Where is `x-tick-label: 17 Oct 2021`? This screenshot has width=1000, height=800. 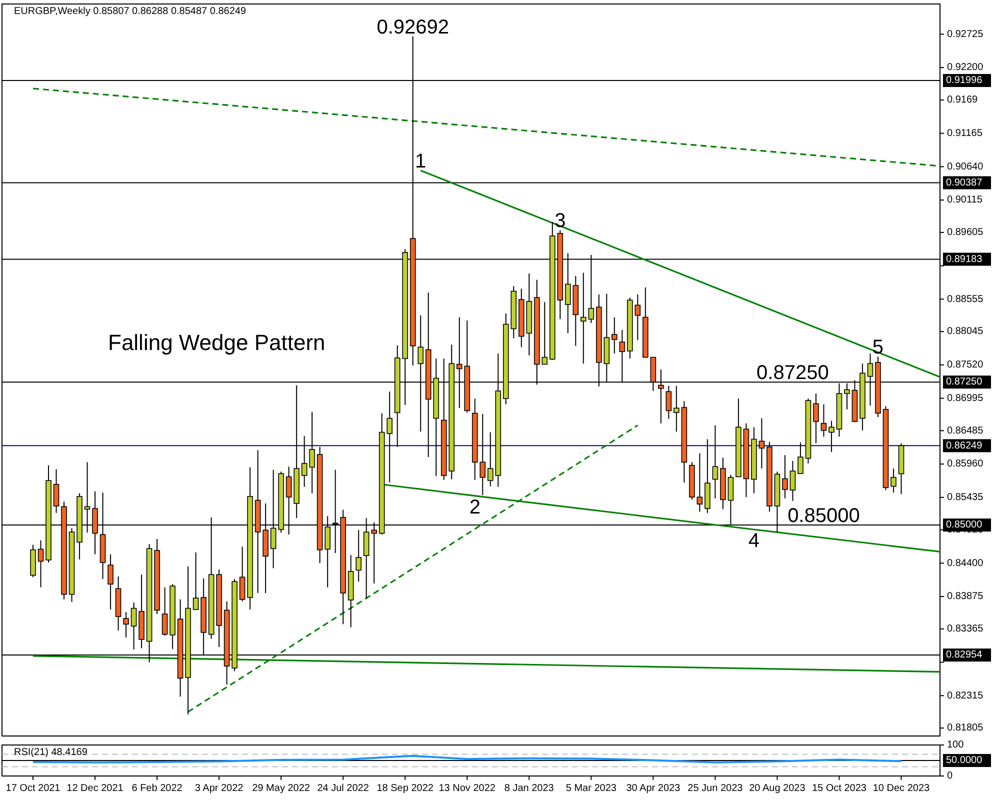 x-tick-label: 17 Oct 2021 is located at coordinates (33, 788).